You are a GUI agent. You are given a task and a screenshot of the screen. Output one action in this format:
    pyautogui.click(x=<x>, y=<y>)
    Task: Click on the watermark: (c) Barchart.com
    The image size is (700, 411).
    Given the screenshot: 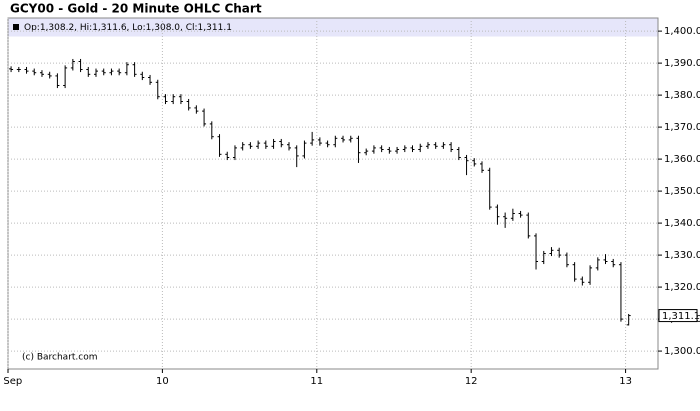 What is the action you would take?
    pyautogui.click(x=60, y=358)
    